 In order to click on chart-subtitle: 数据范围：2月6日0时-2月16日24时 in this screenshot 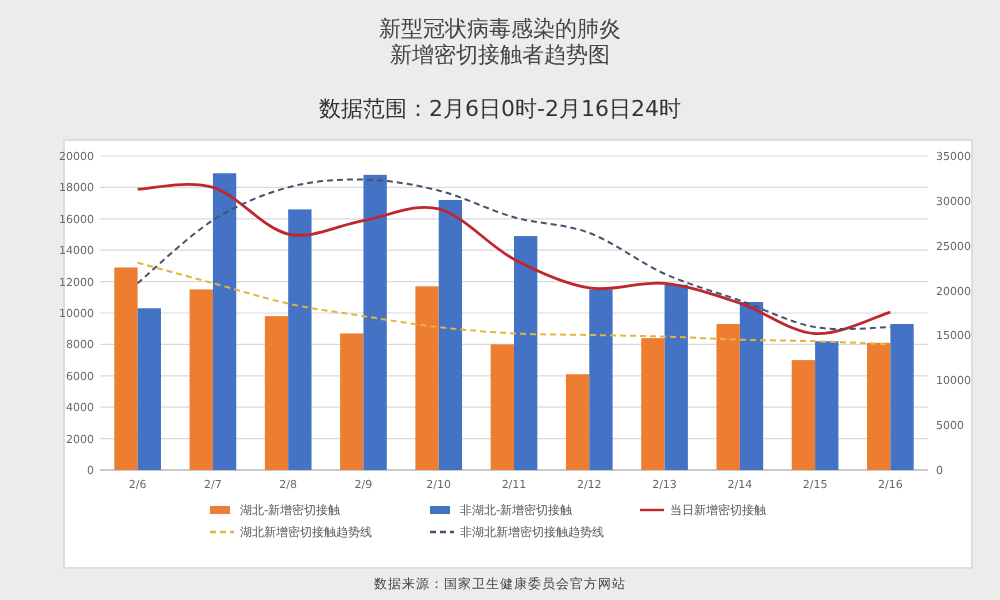, I will do `click(500, 109)`.